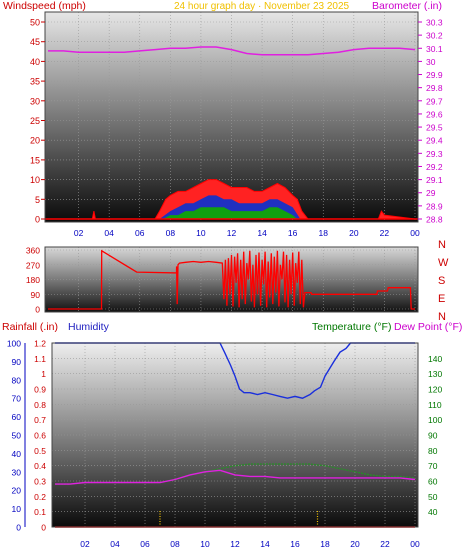  What do you see at coordinates (351, 327) in the screenshot?
I see `temperature-axis-title: Temperature (°F)` at bounding box center [351, 327].